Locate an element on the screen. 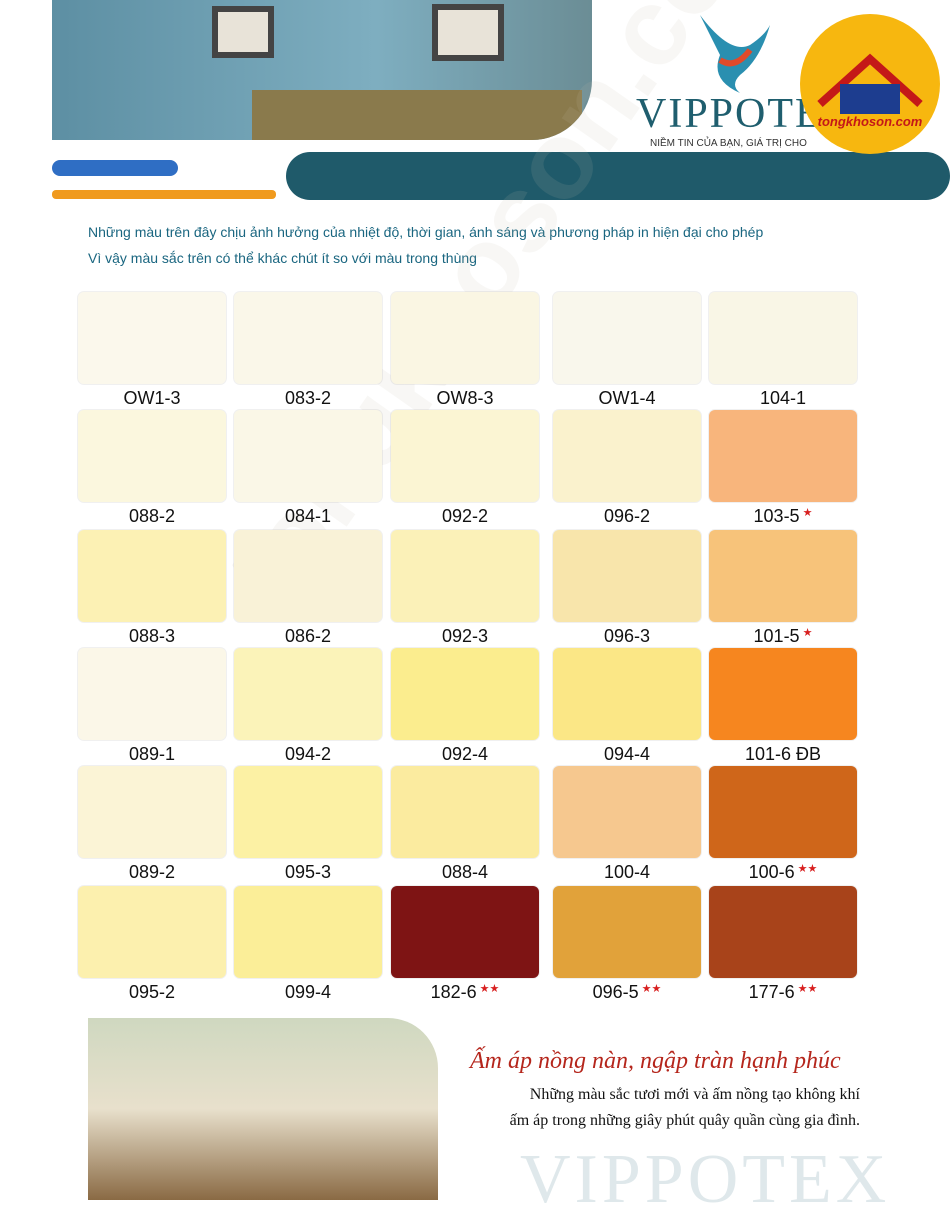 The width and height of the screenshot is (950, 1220). code-text: OW1-3 is located at coordinates (152, 398).